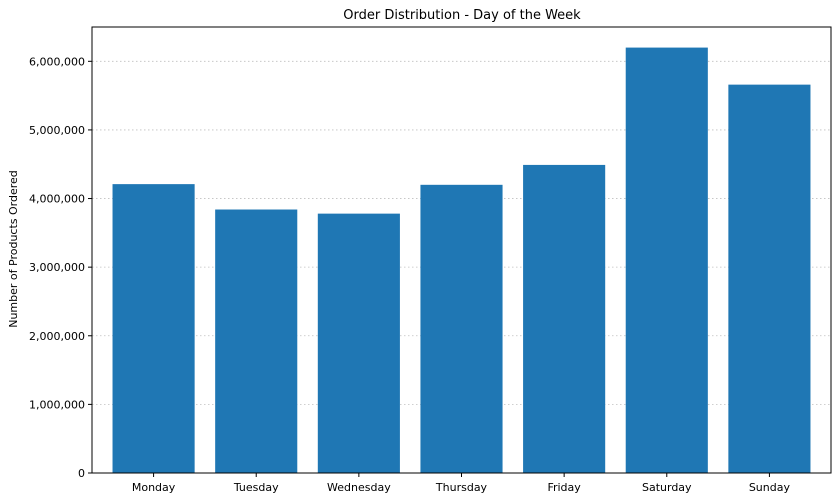 Image resolution: width=840 pixels, height=501 pixels. Describe the element at coordinates (57, 130) in the screenshot. I see `y-tick-label: 5,000,000` at that location.